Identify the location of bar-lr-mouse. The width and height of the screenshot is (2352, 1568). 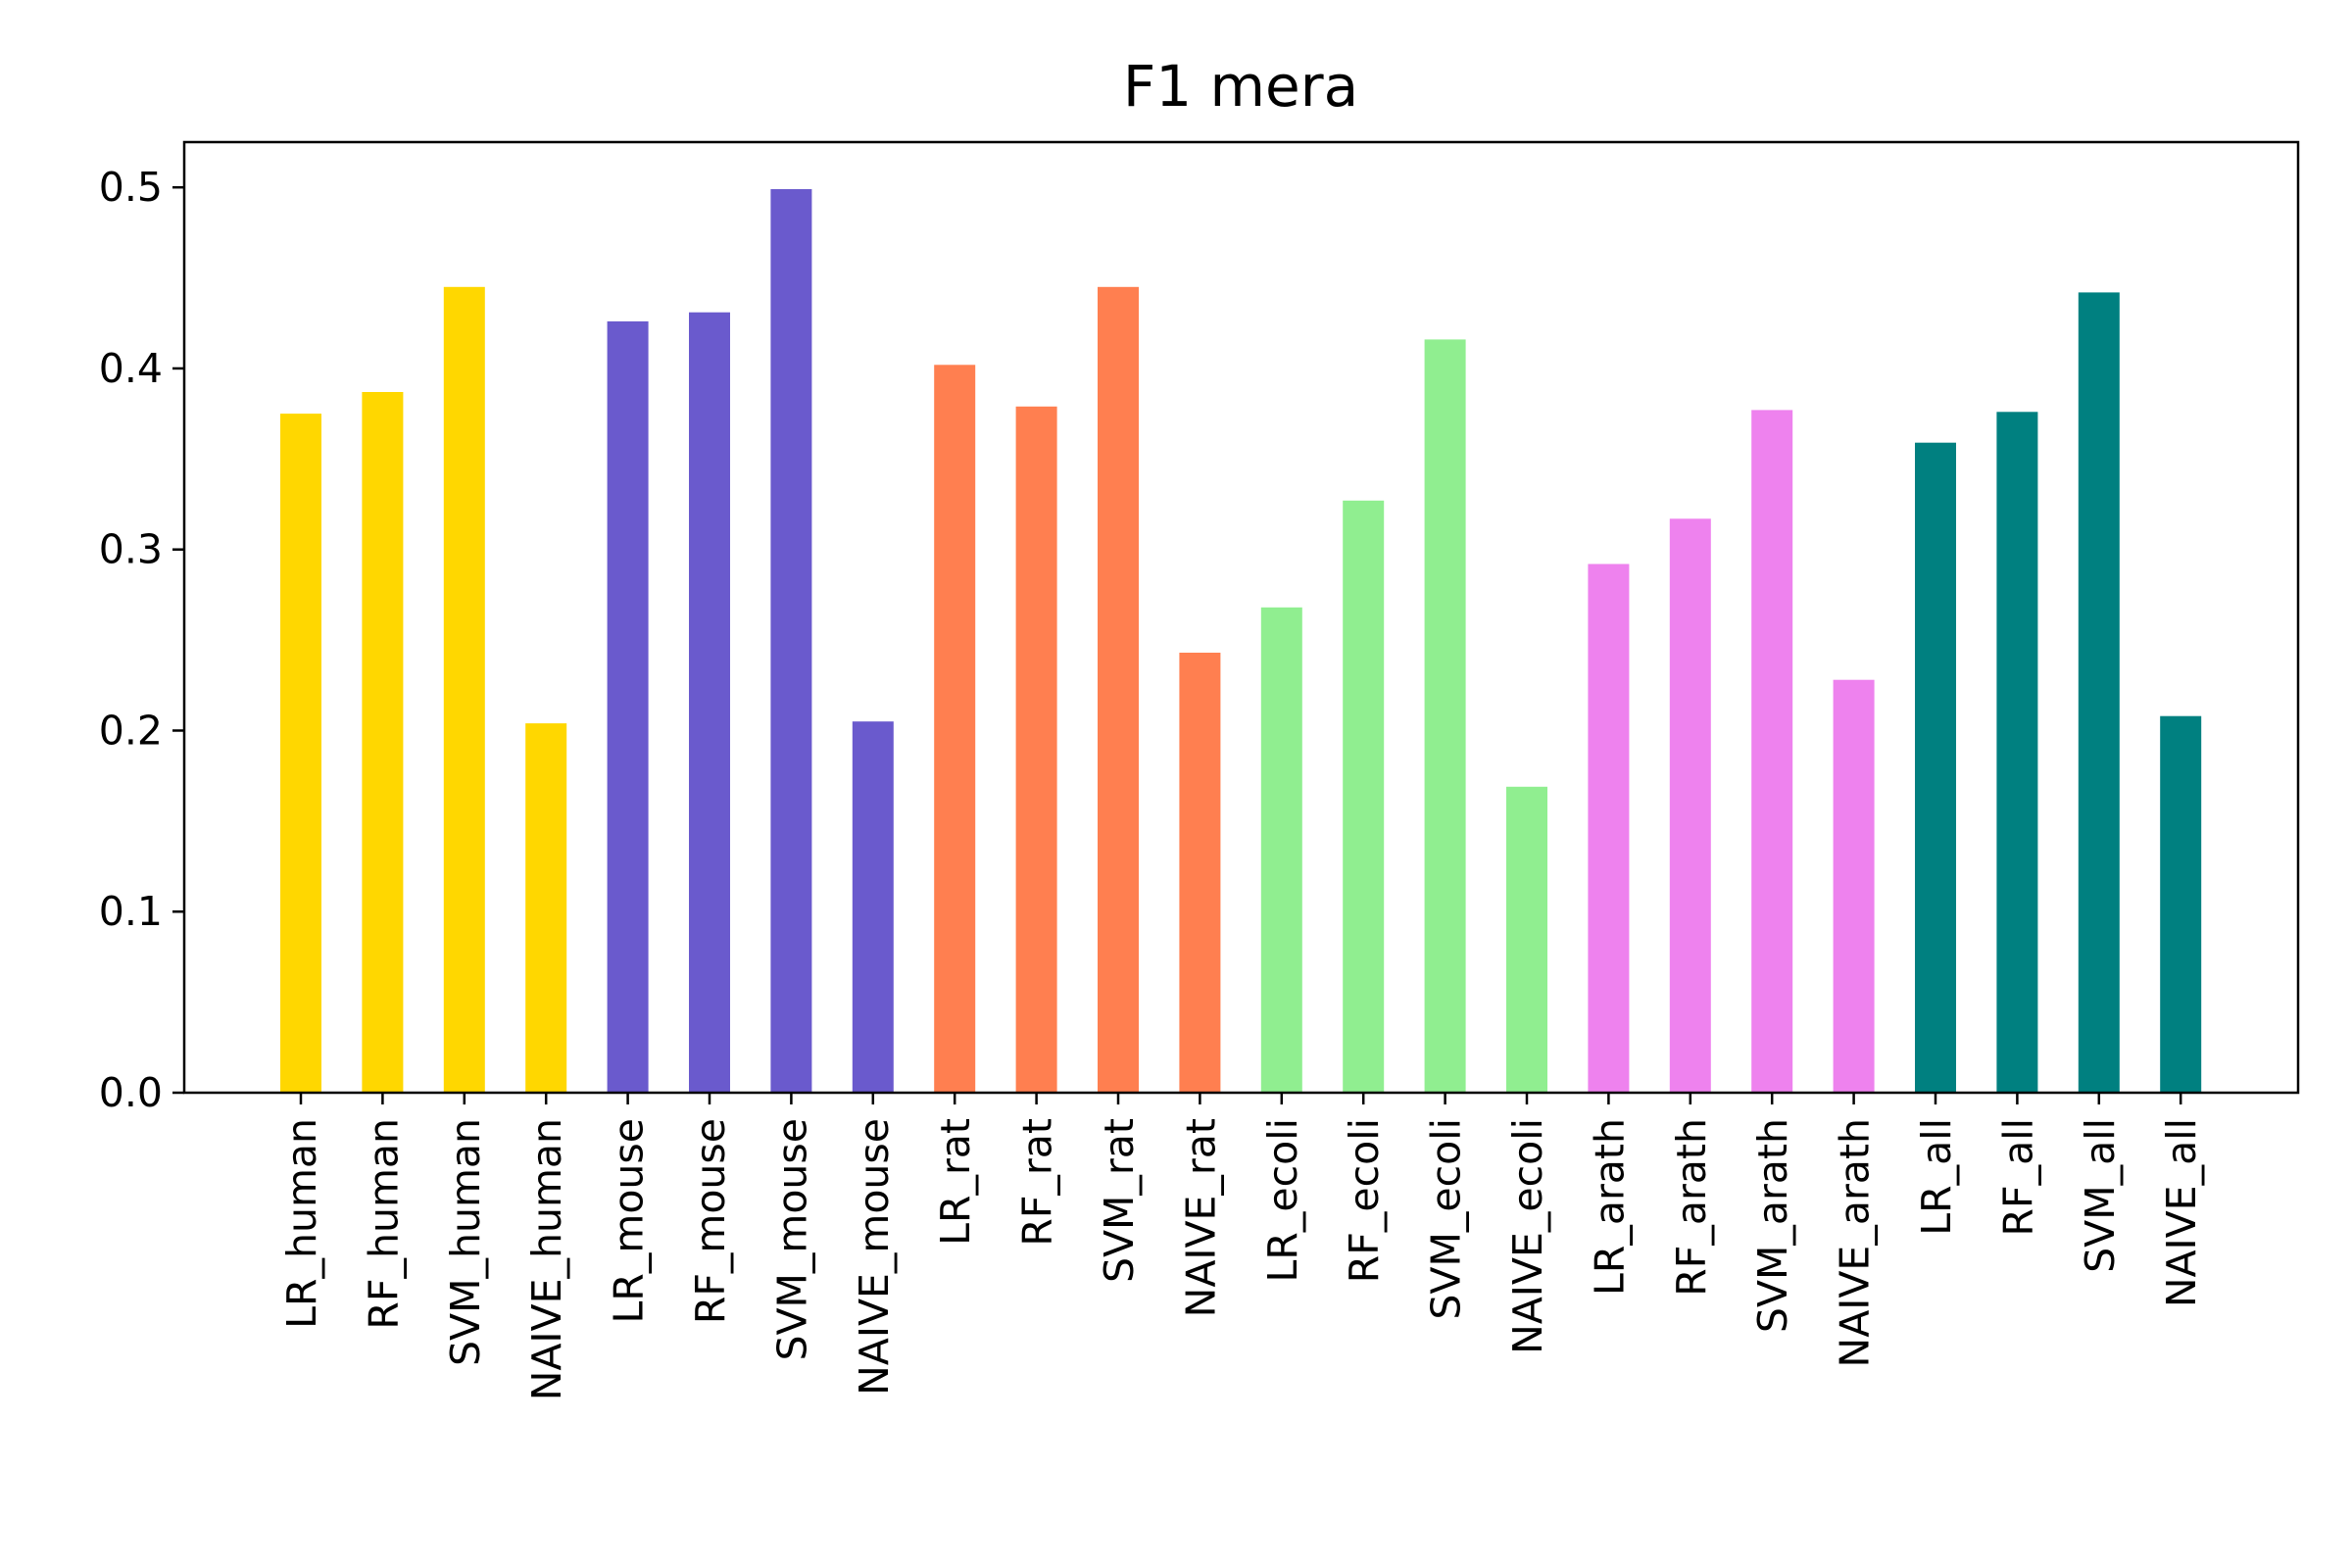
(628, 706).